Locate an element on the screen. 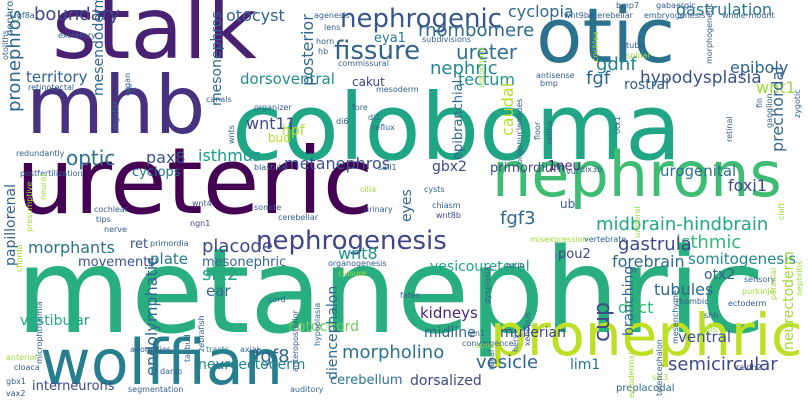  word-hypodysplasia: hypodysplasia is located at coordinates (701, 78).